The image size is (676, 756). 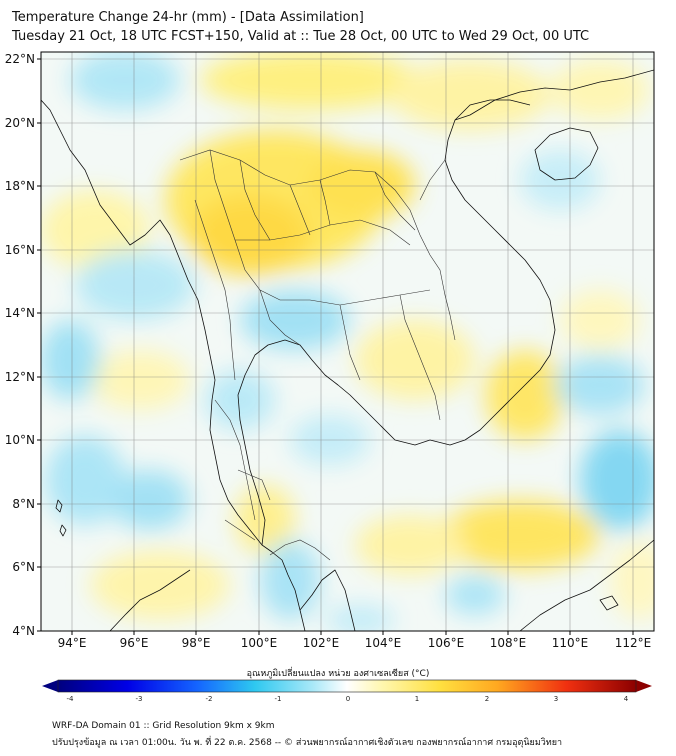 What do you see at coordinates (383, 643) in the screenshot?
I see `lon-label-104e: 104°E` at bounding box center [383, 643].